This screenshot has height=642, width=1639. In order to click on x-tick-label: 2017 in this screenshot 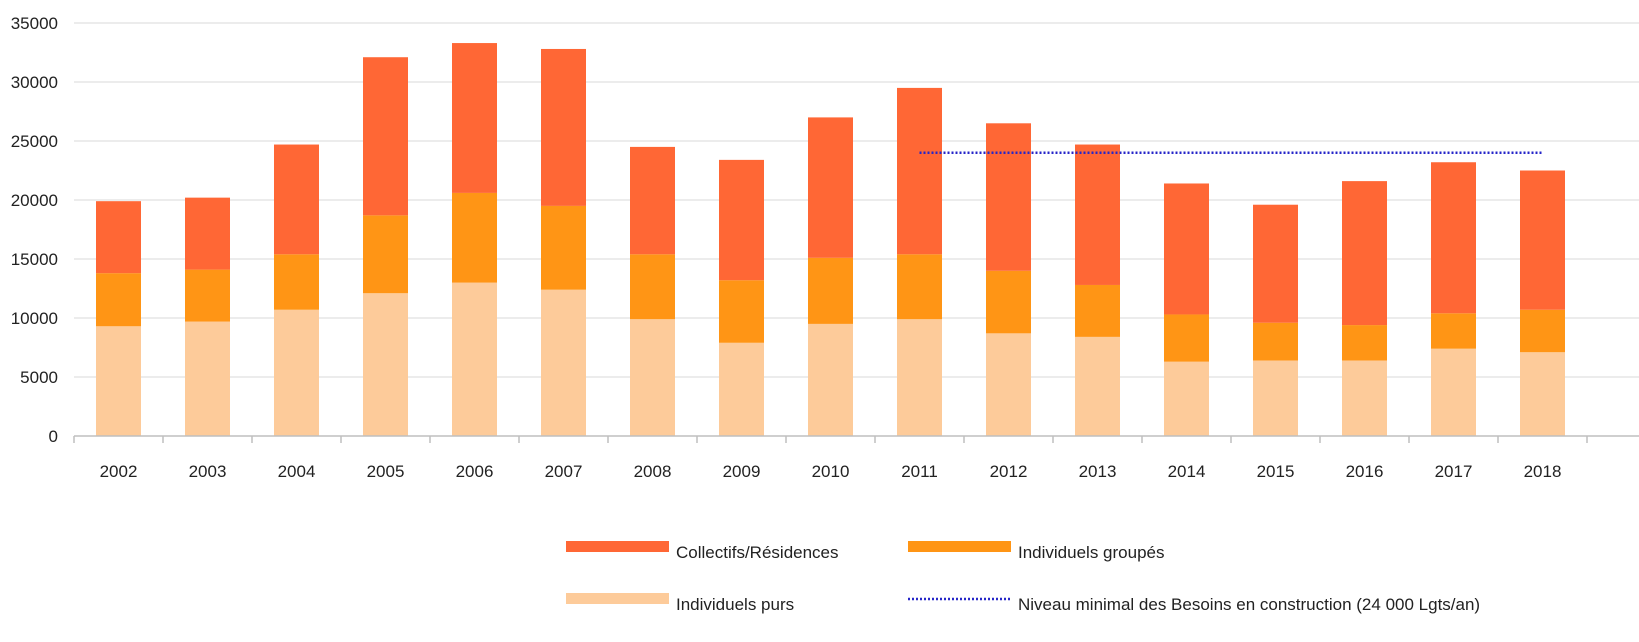, I will do `click(1454, 471)`.